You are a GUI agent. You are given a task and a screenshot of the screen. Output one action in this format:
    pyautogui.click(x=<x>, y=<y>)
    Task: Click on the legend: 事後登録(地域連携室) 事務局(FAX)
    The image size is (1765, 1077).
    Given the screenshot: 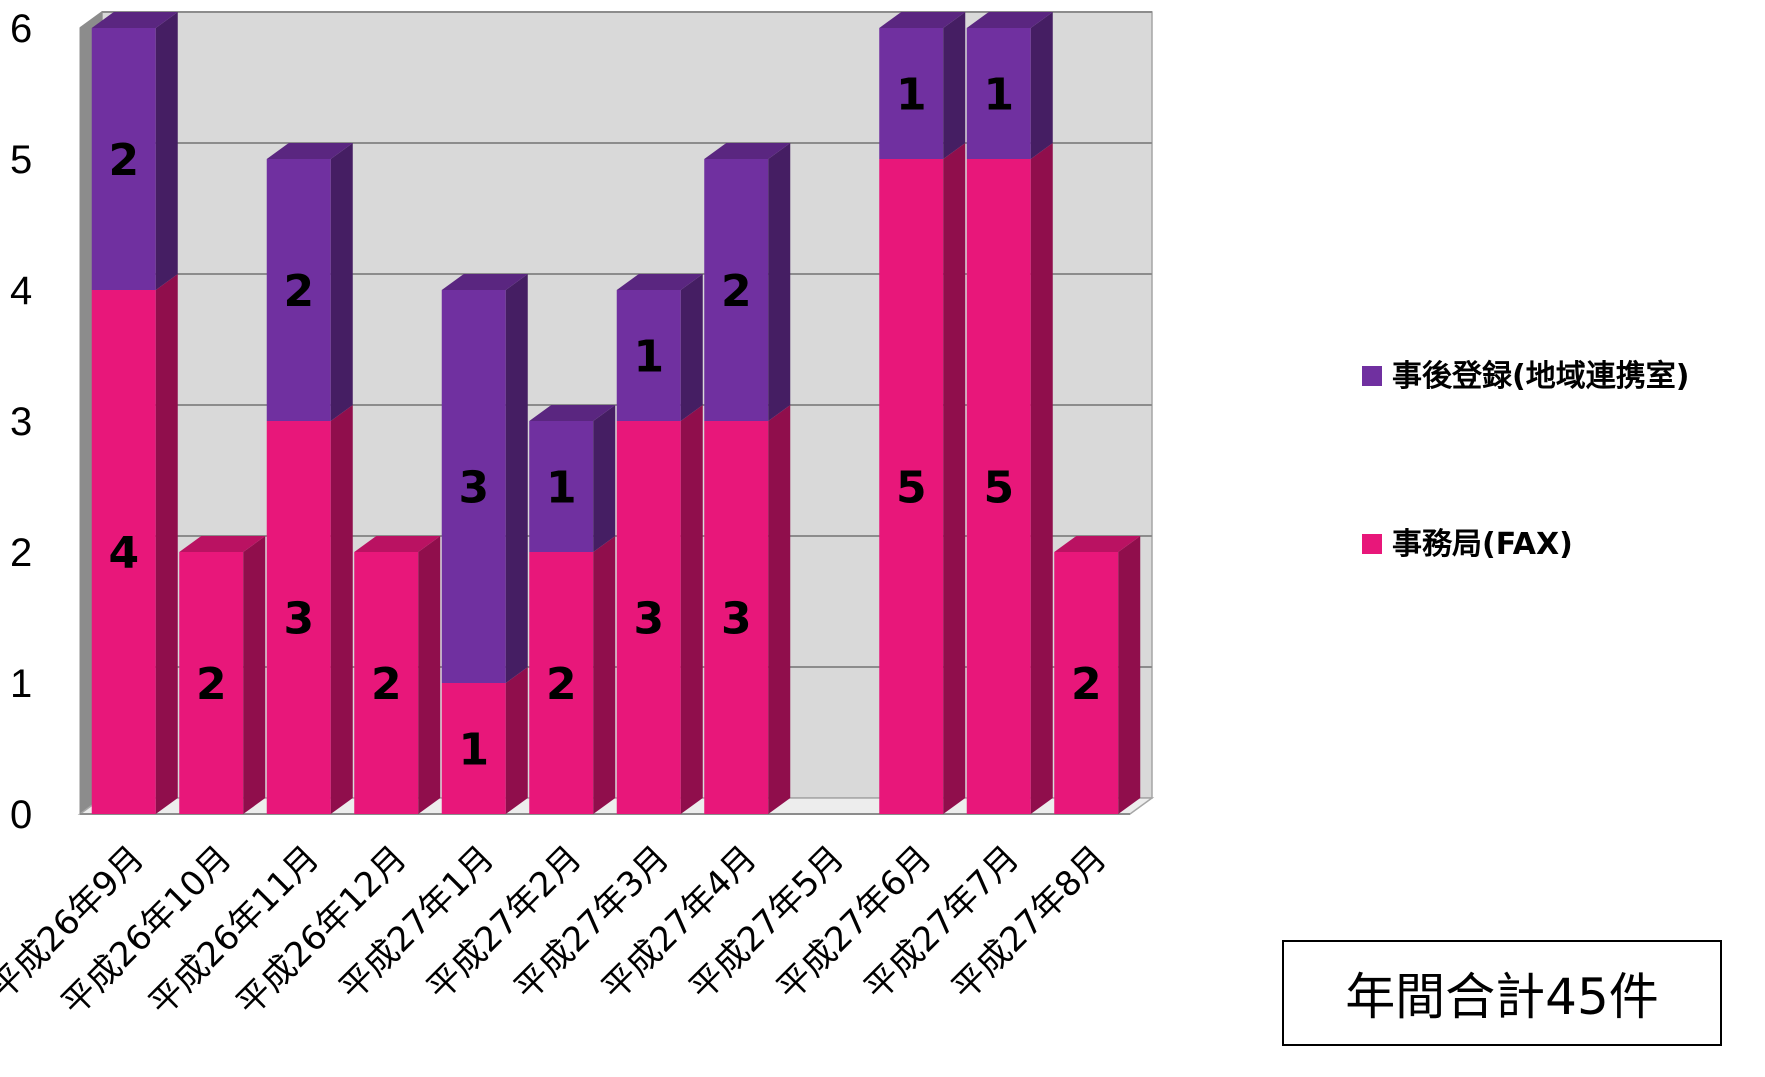 What is the action you would take?
    pyautogui.click(x=1525, y=460)
    